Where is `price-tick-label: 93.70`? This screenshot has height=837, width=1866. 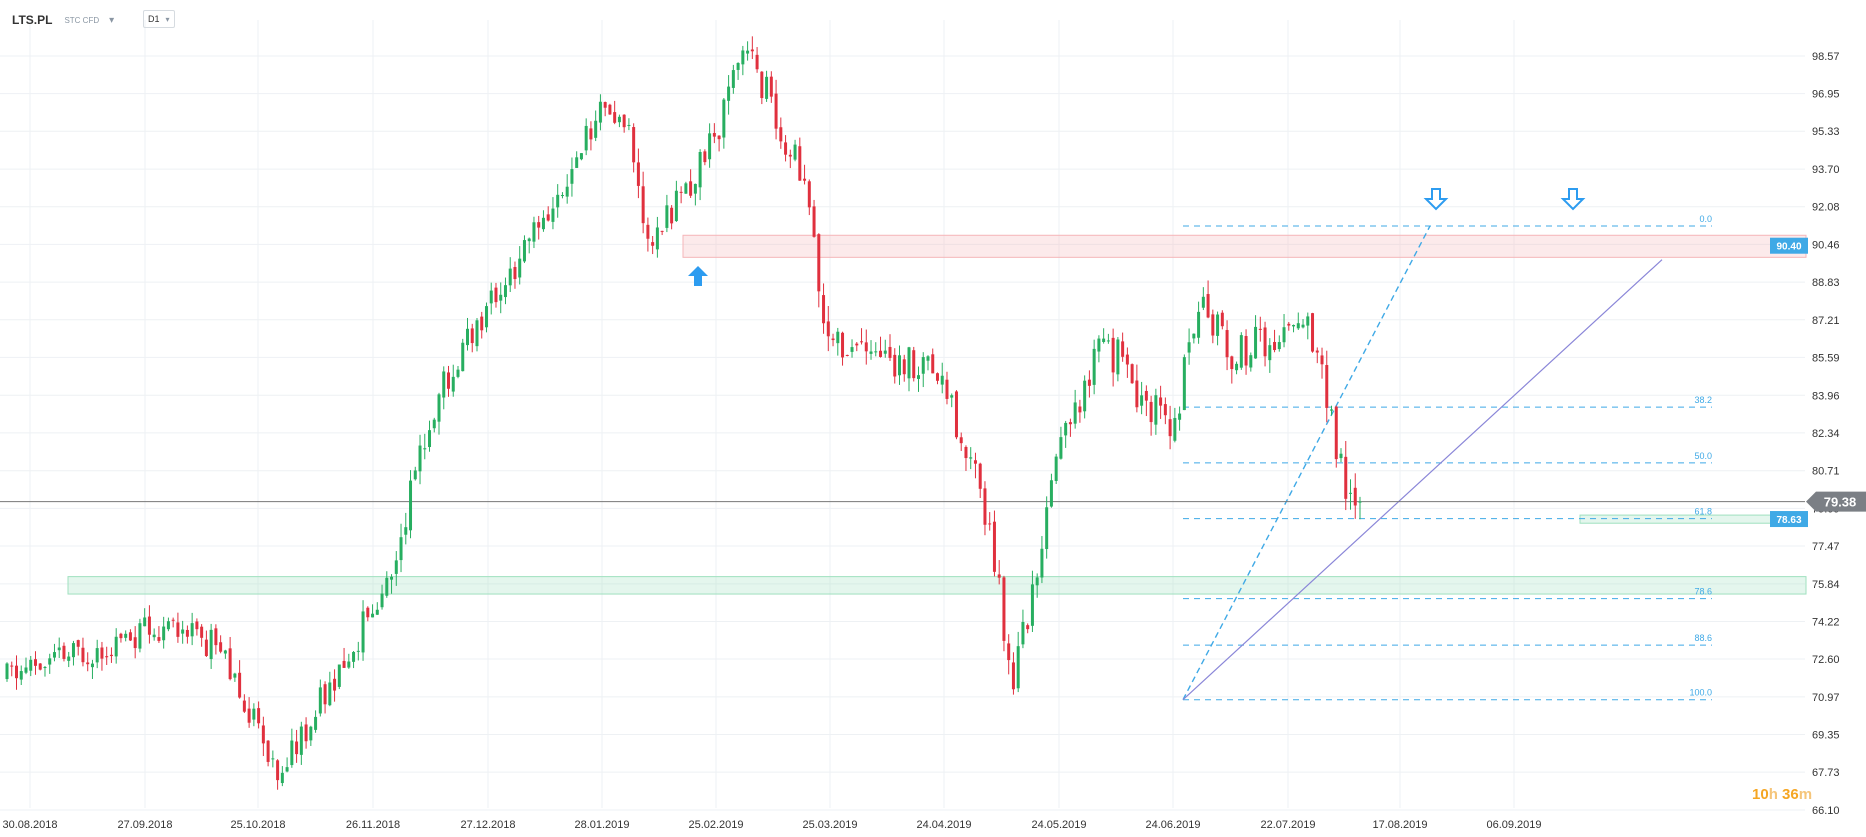 price-tick-label: 93.70 is located at coordinates (1826, 170).